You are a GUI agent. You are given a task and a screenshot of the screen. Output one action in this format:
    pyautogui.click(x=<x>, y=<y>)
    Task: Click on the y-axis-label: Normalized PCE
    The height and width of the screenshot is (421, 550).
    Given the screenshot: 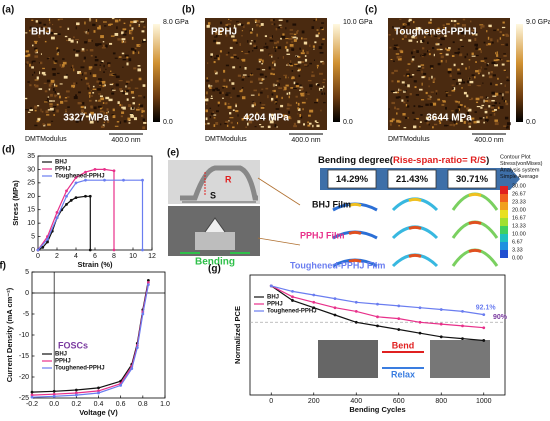 What is the action you would take?
    pyautogui.click(x=237, y=335)
    